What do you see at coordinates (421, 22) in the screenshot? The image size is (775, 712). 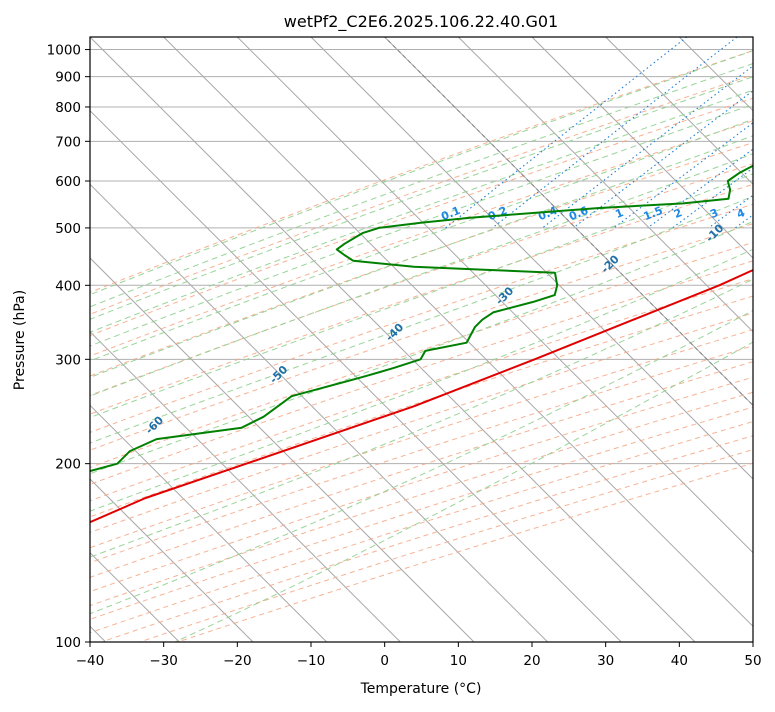 I see `chart-title: wetPf2_C2E6.2025.106.22.40.G01` at bounding box center [421, 22].